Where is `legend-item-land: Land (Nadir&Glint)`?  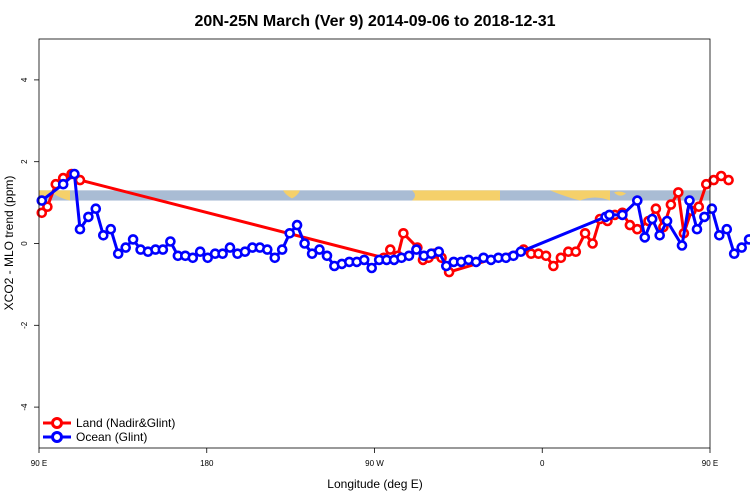 legend-item-land: Land (Nadir&Glint) is located at coordinates (109, 423).